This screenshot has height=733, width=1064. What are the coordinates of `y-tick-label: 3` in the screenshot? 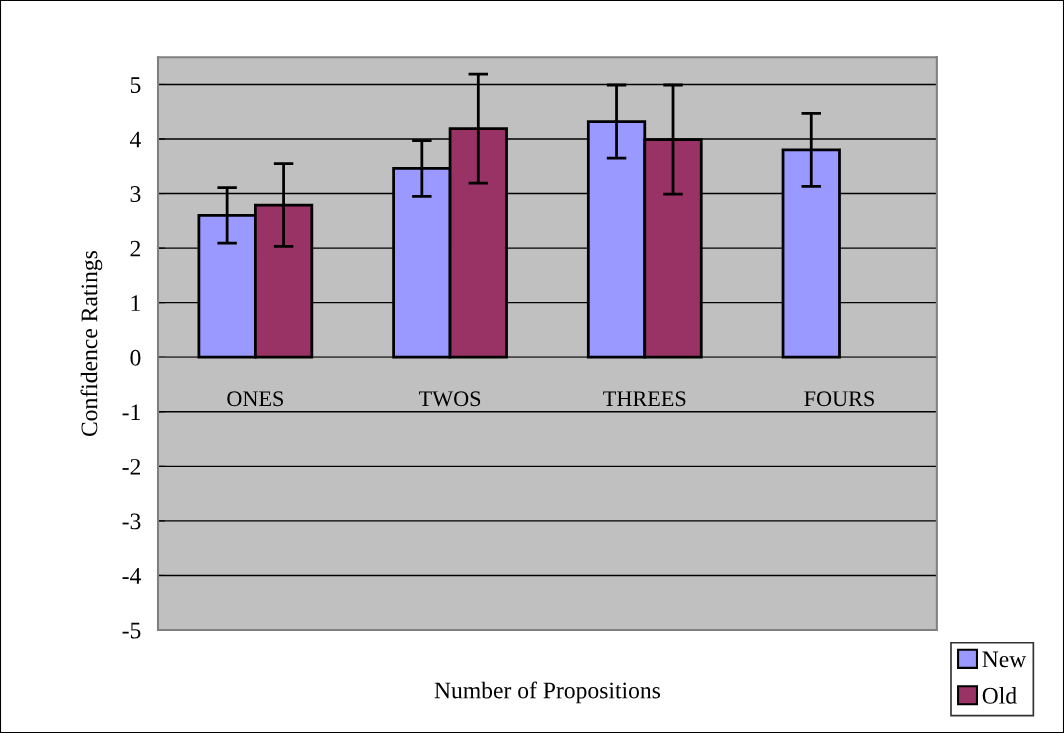 It's located at (135, 194).